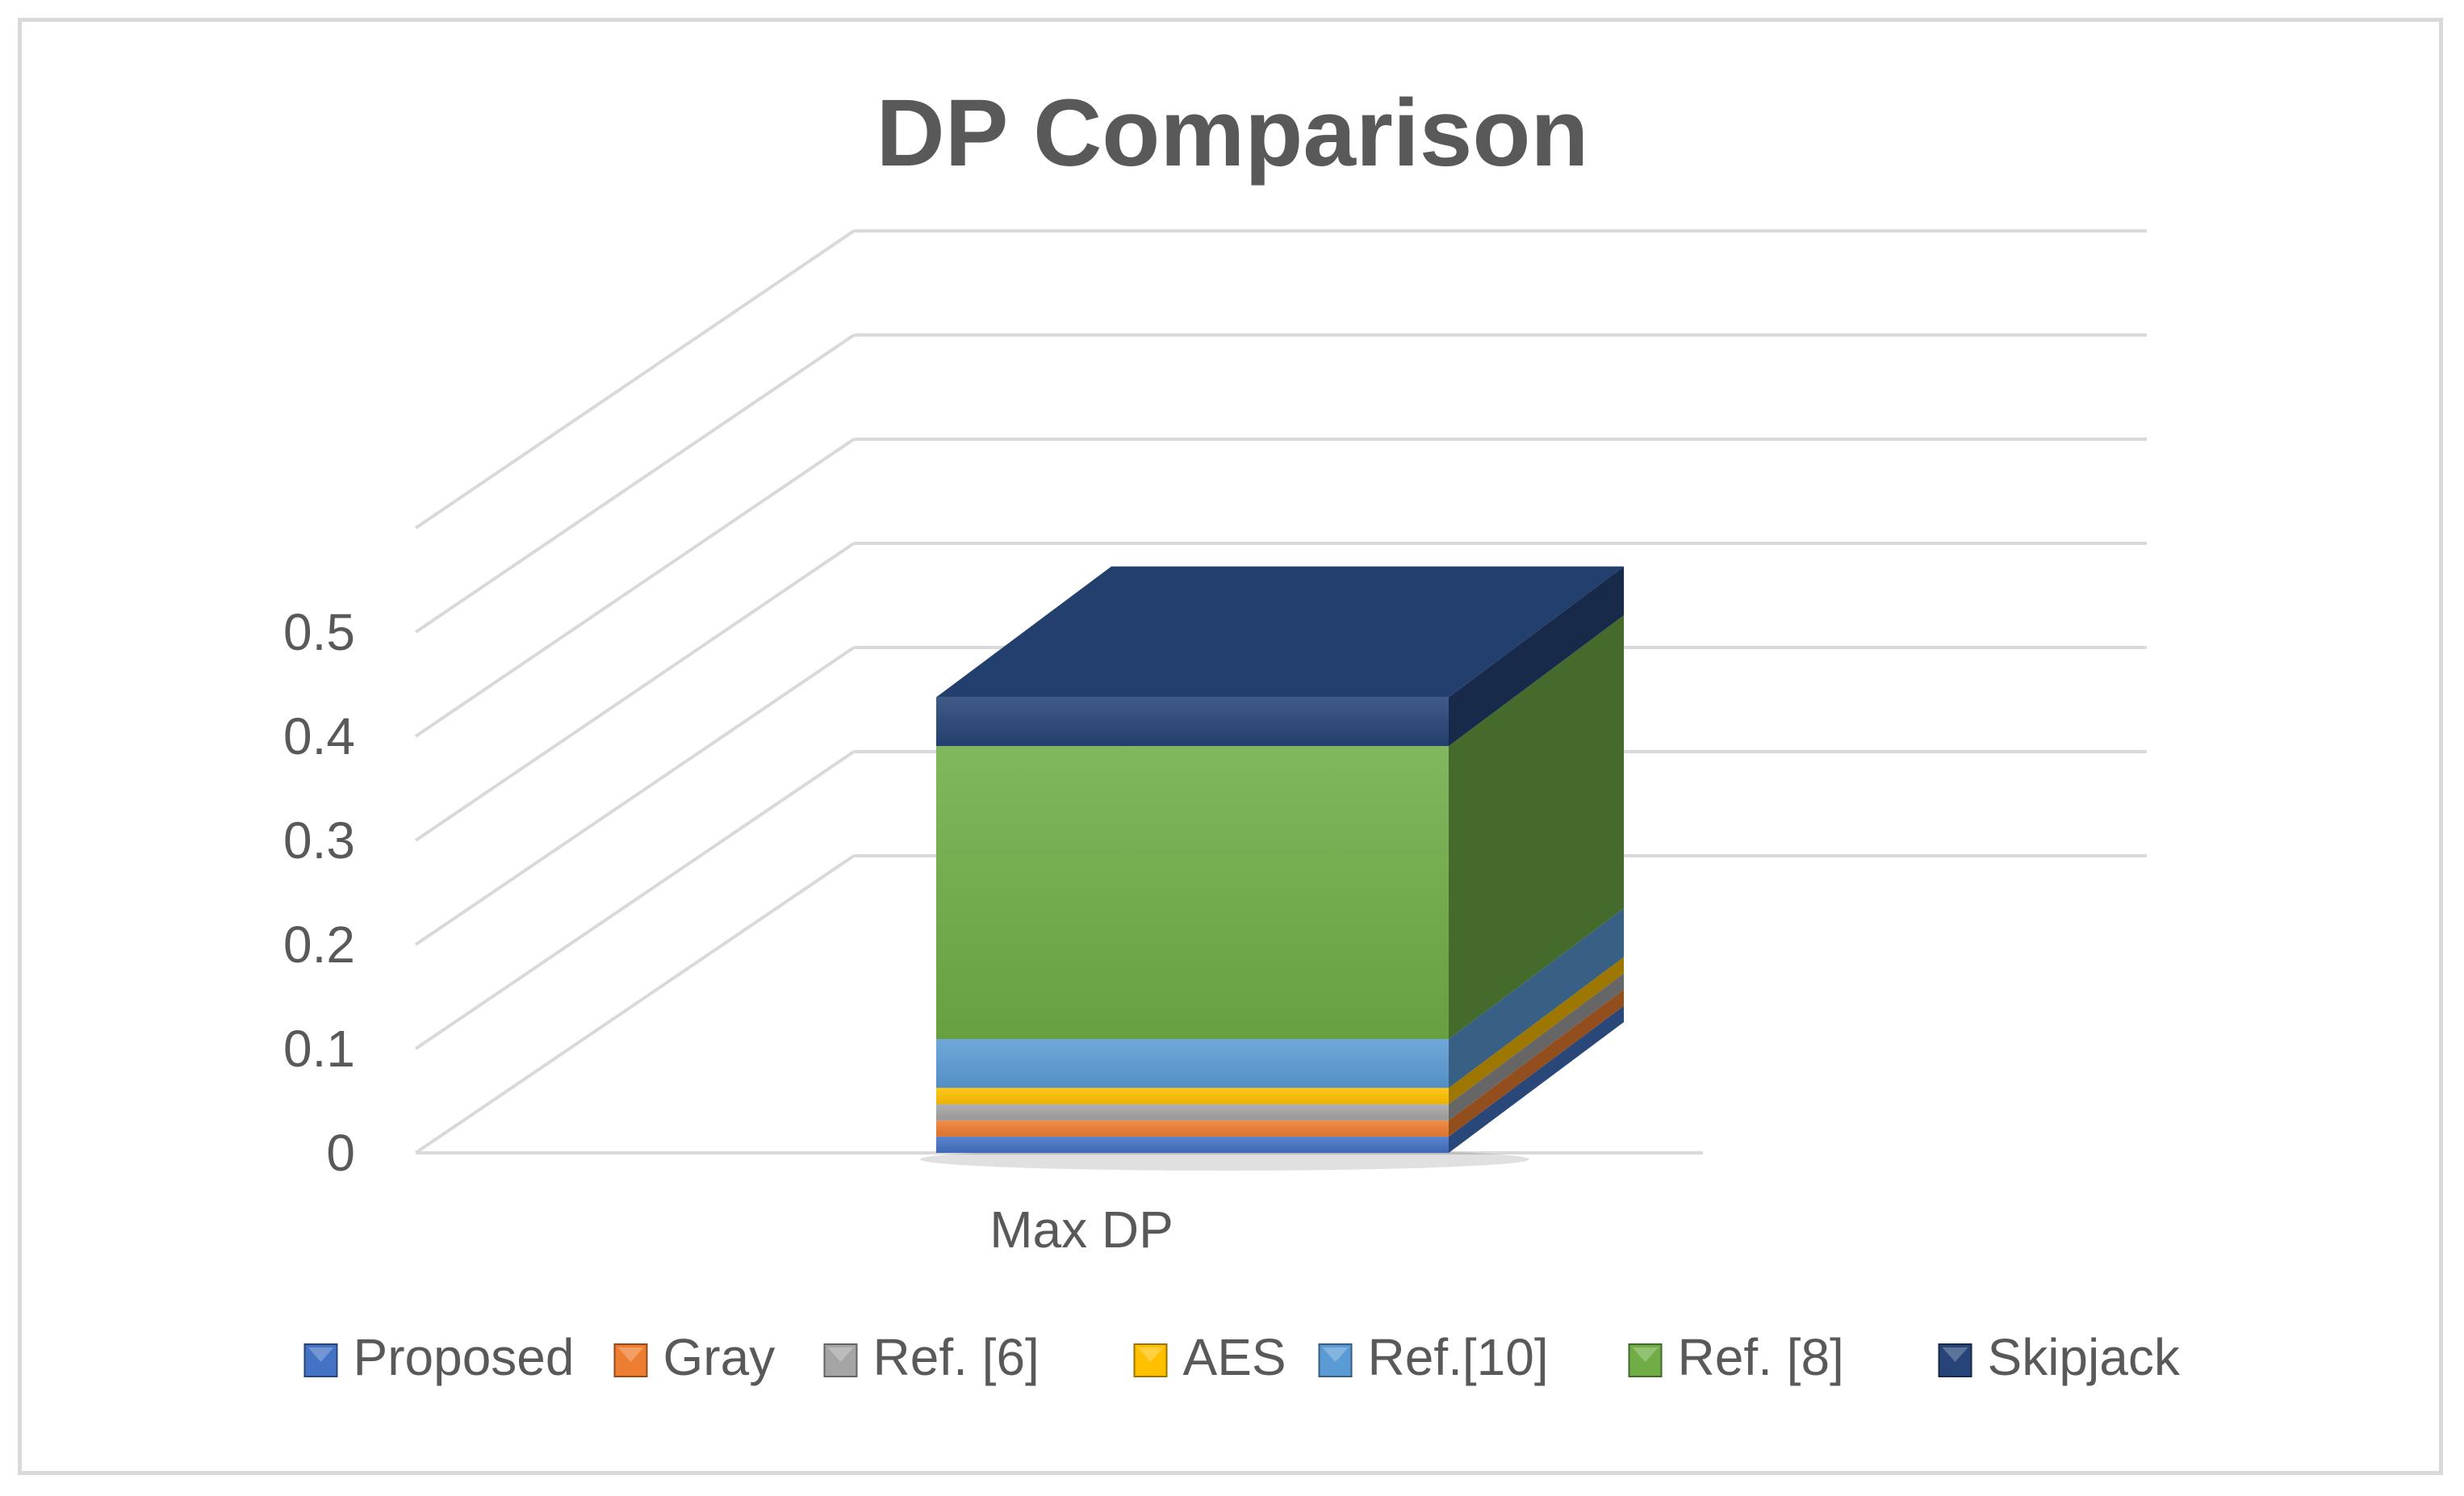 This screenshot has width=2464, height=1496. Describe the element at coordinates (1081, 1230) in the screenshot. I see `category-label: Max DP` at that location.